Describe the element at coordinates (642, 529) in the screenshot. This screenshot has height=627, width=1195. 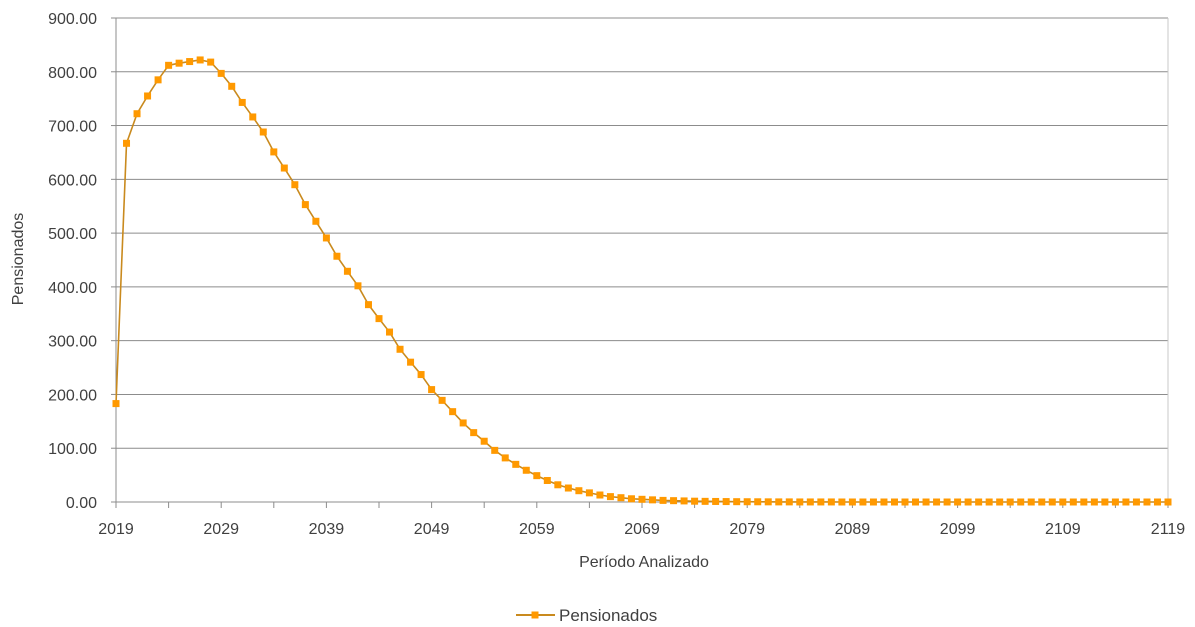
I see `x-tick-label: 2069` at that location.